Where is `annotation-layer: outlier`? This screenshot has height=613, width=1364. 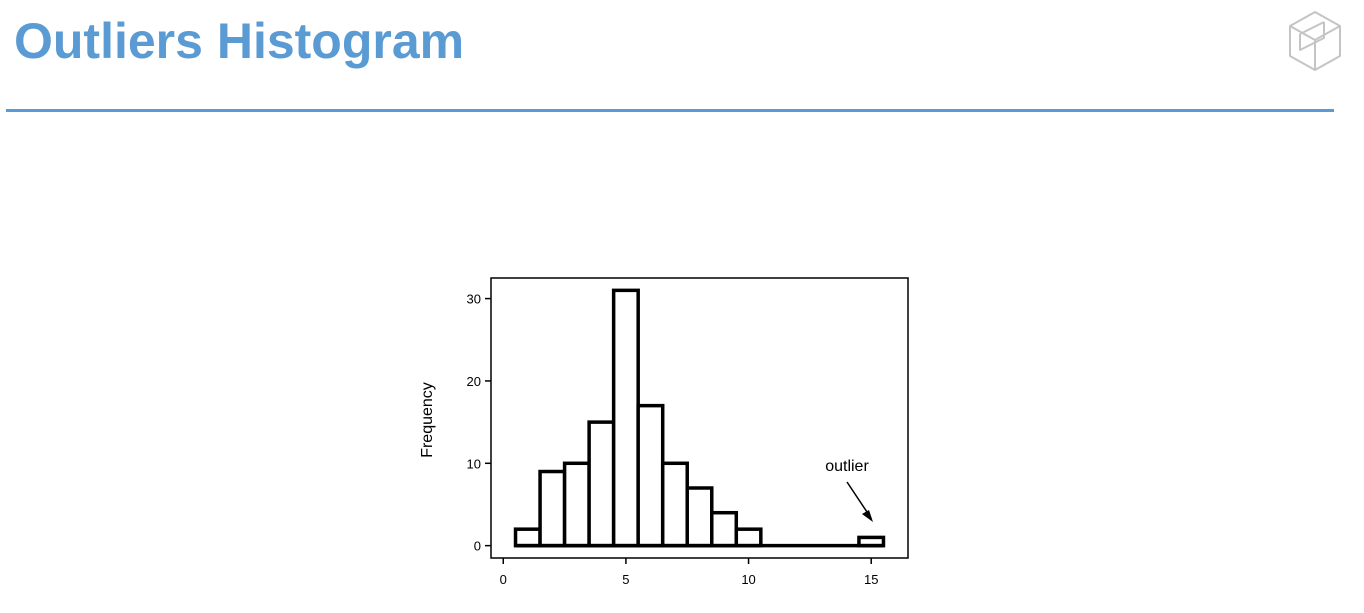
annotation-layer: outlier is located at coordinates (849, 490).